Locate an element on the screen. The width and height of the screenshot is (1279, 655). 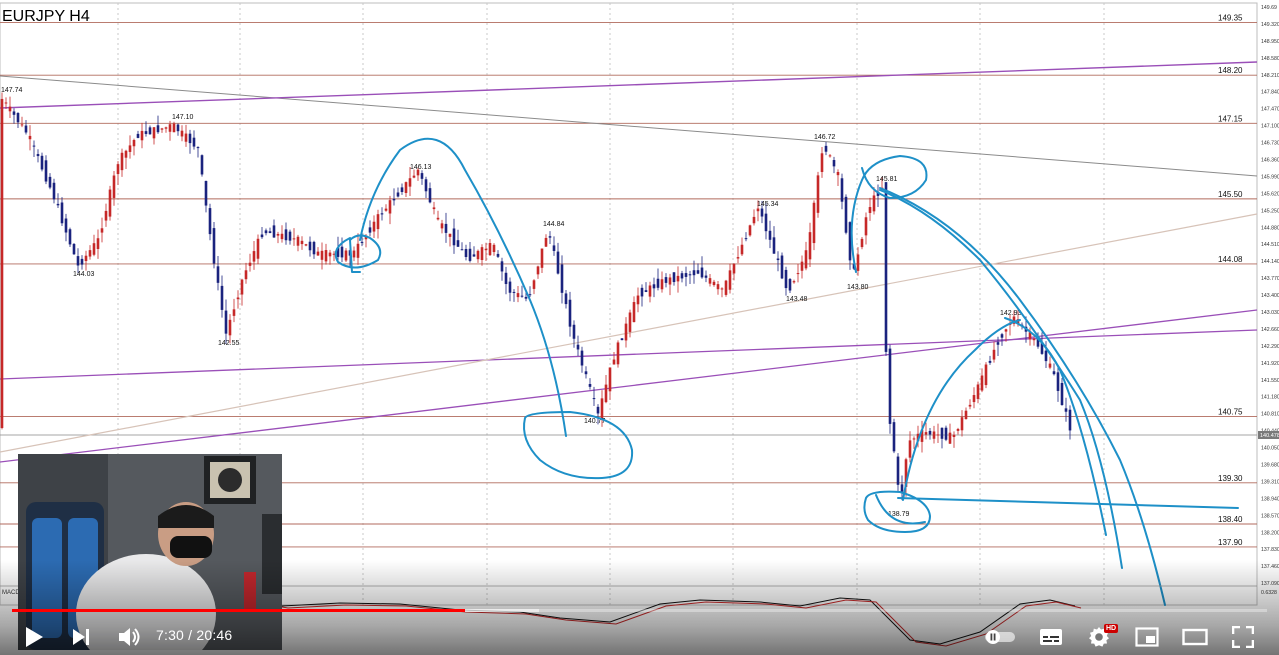
miniplayer-button is located at coordinates (1147, 637).